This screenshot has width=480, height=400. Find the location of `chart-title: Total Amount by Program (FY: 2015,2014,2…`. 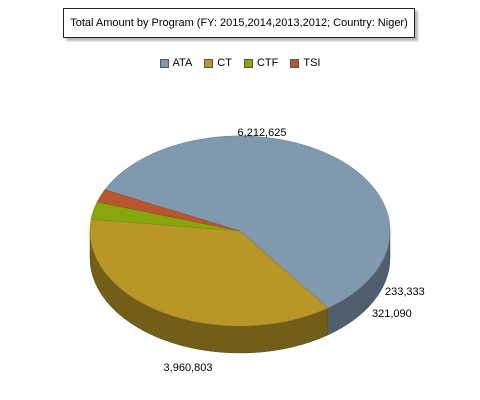

chart-title: Total Amount by Program (FY: 2015,2014,2… is located at coordinates (239, 23).